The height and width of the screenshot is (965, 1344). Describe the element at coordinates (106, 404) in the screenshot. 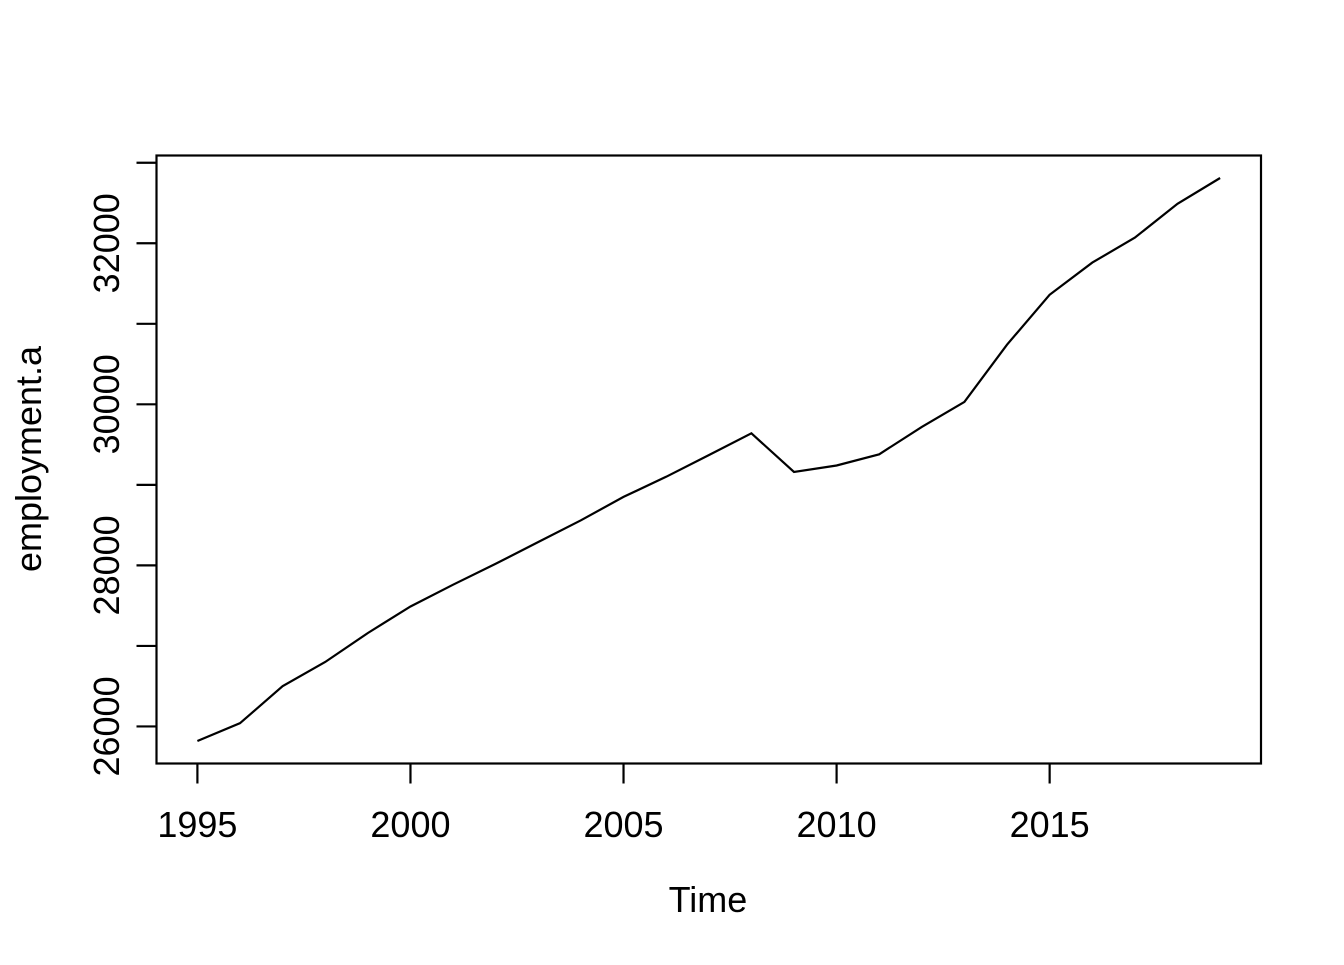

I see `y-tick-label: 30000` at that location.